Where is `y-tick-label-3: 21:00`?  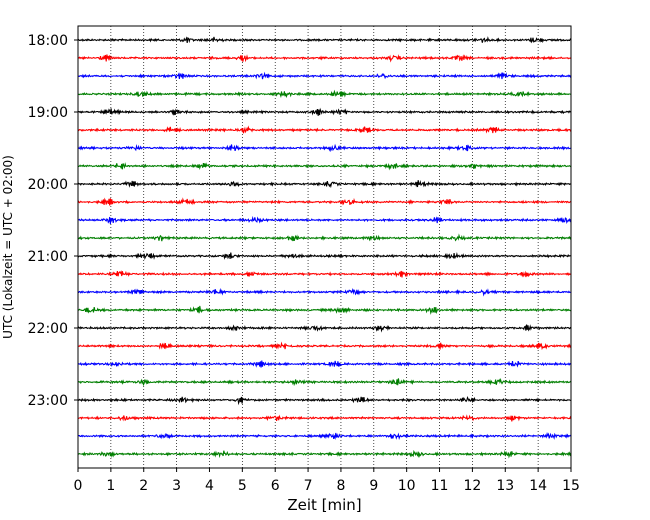
y-tick-label-3: 21:00 is located at coordinates (48, 257).